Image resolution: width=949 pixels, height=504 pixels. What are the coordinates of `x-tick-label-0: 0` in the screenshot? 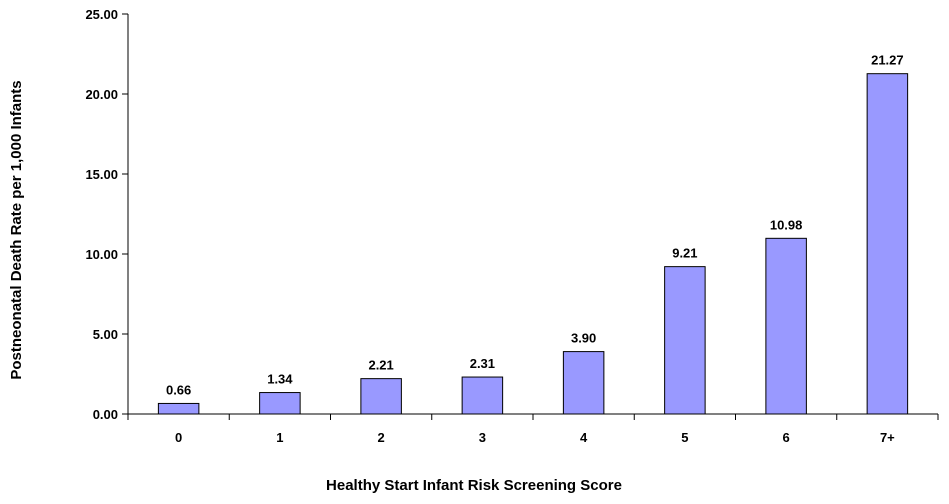 It's located at (178, 437).